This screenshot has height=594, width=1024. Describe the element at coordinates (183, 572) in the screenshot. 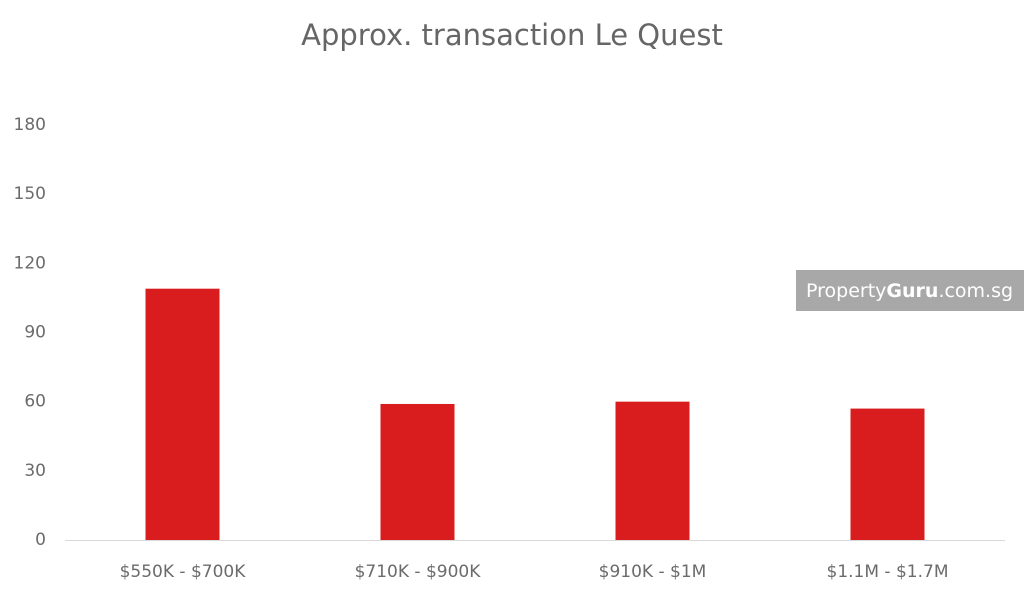

I see `x-tick-label: $550K - $700K` at that location.